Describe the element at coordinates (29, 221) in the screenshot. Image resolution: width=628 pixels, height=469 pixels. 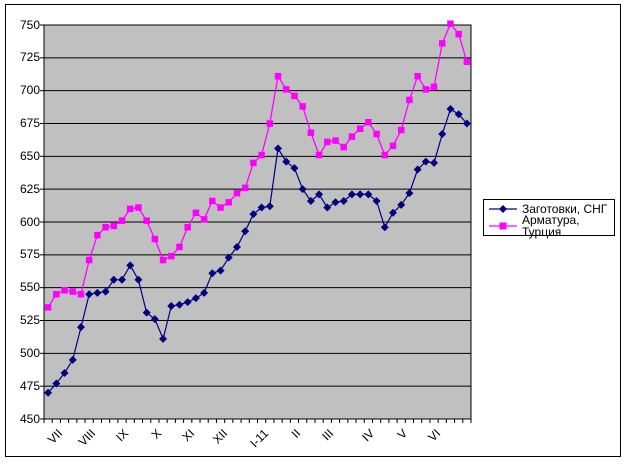
I see `y-axis-label-600: 600` at that location.